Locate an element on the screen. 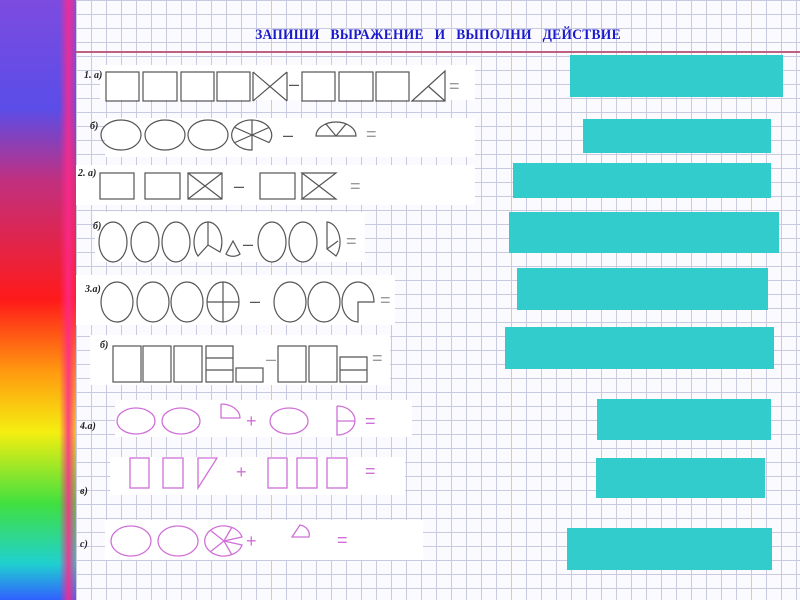 Image resolution: width=800 pixels, height=600 pixels. answer-box-1b is located at coordinates (677, 136).